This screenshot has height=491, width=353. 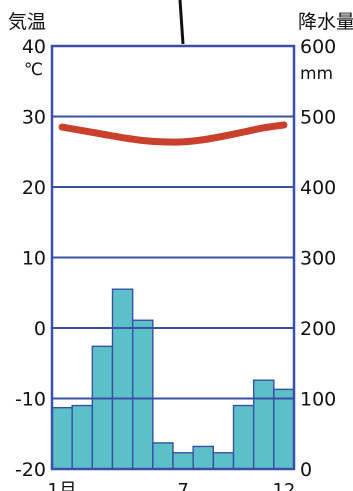 I want to click on right-tick-label: 0, so click(x=306, y=470).